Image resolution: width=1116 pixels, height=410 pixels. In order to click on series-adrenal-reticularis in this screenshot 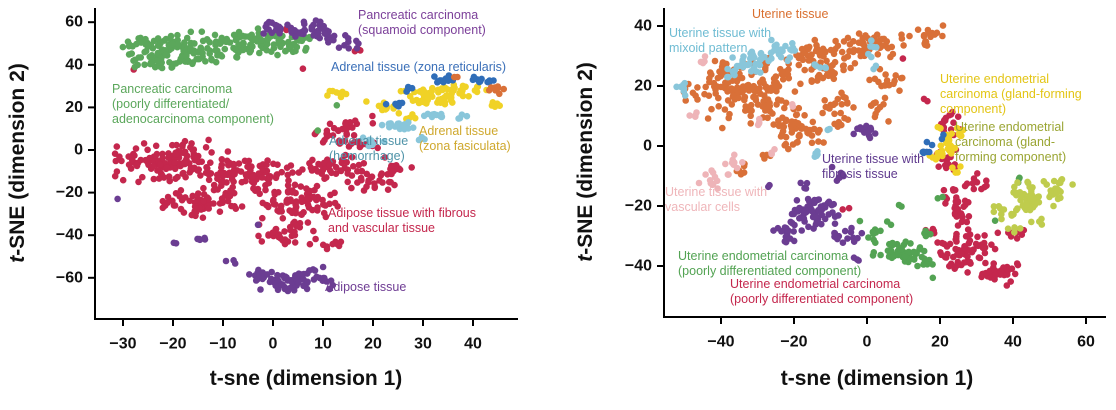, I will do `click(439, 91)`.